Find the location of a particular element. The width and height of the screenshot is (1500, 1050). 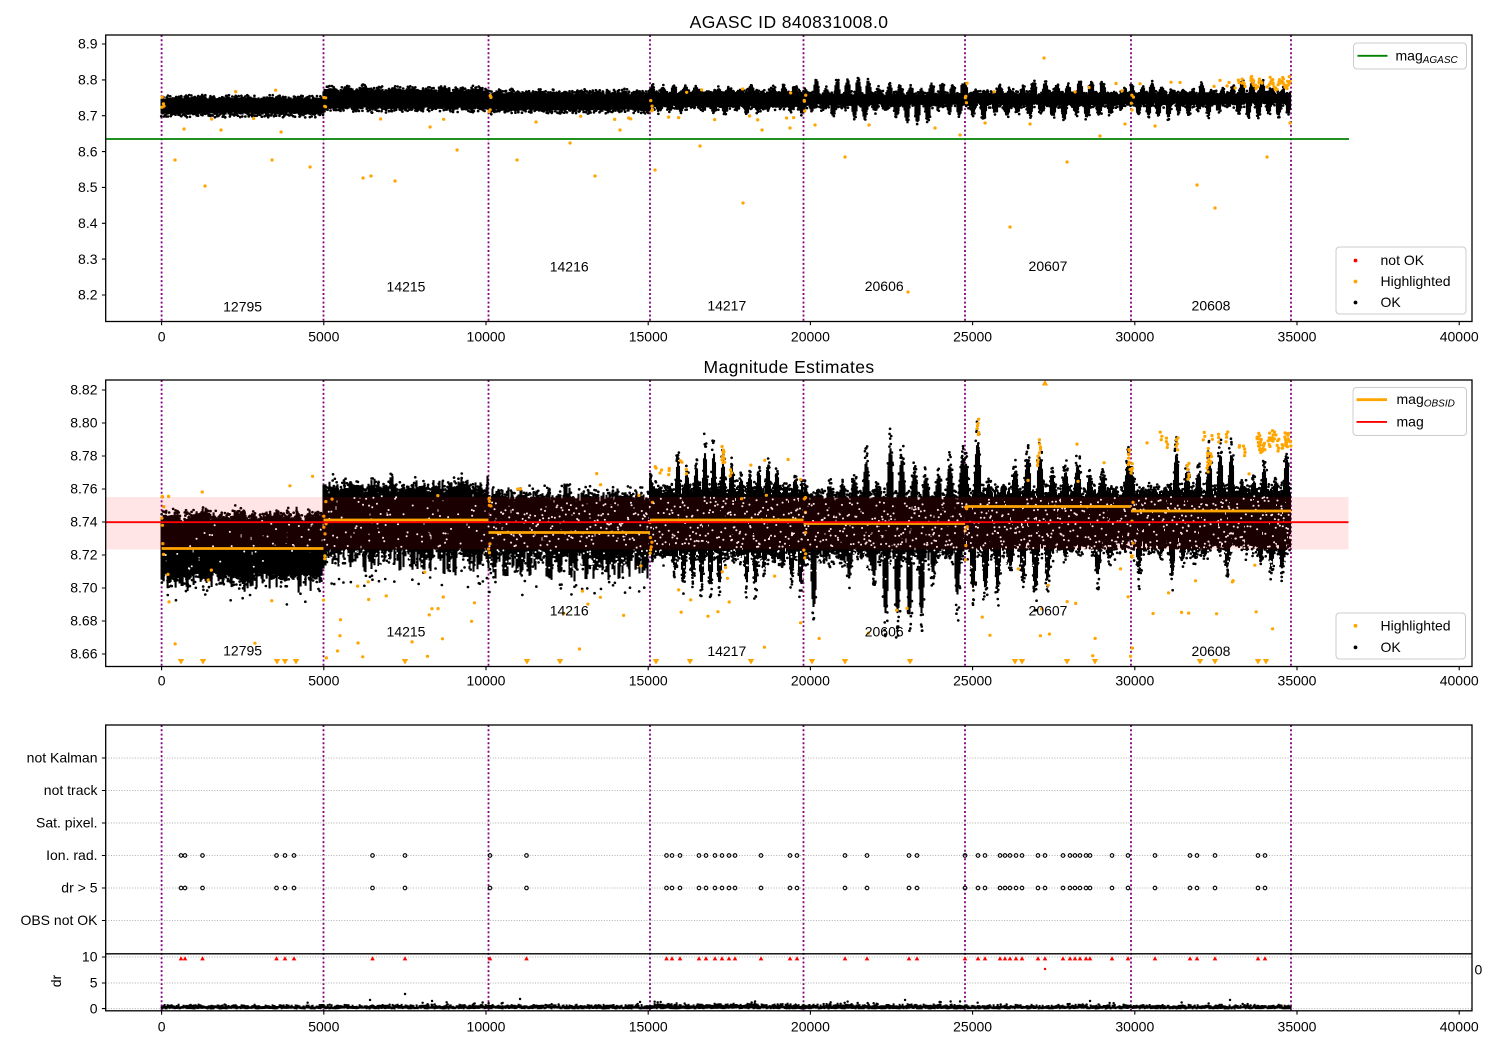

svg-text: dr > 5 is located at coordinates (79, 888).